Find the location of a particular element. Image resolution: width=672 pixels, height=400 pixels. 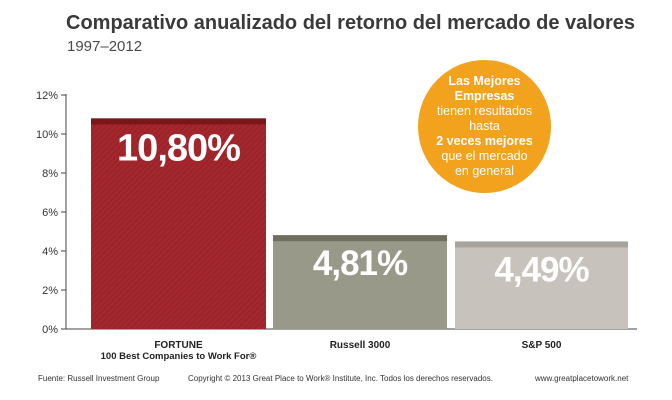

callout-line-6: que el mercado is located at coordinates (484, 156).